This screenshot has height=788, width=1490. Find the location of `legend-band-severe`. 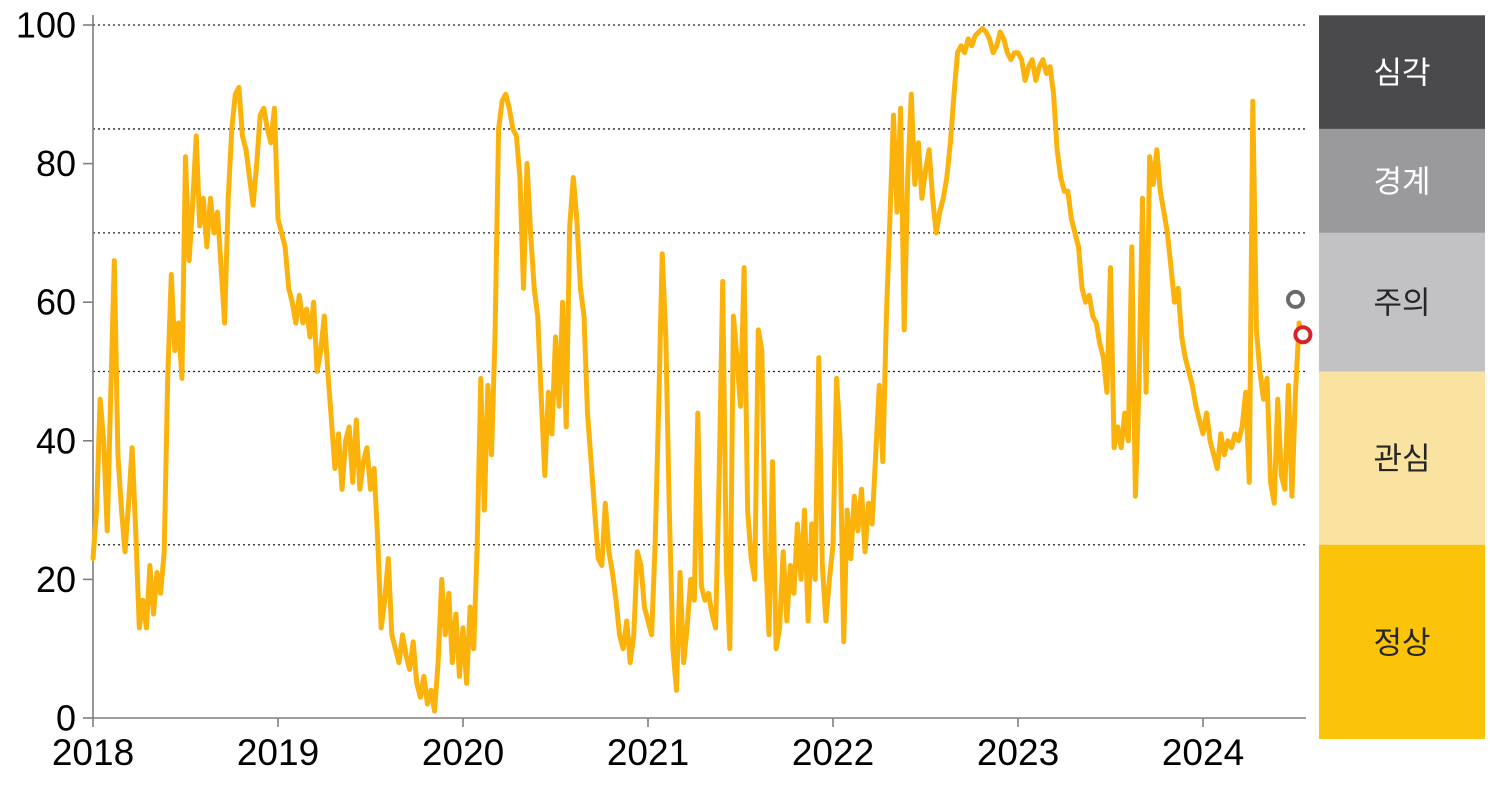

legend-band-severe is located at coordinates (1402, 72).